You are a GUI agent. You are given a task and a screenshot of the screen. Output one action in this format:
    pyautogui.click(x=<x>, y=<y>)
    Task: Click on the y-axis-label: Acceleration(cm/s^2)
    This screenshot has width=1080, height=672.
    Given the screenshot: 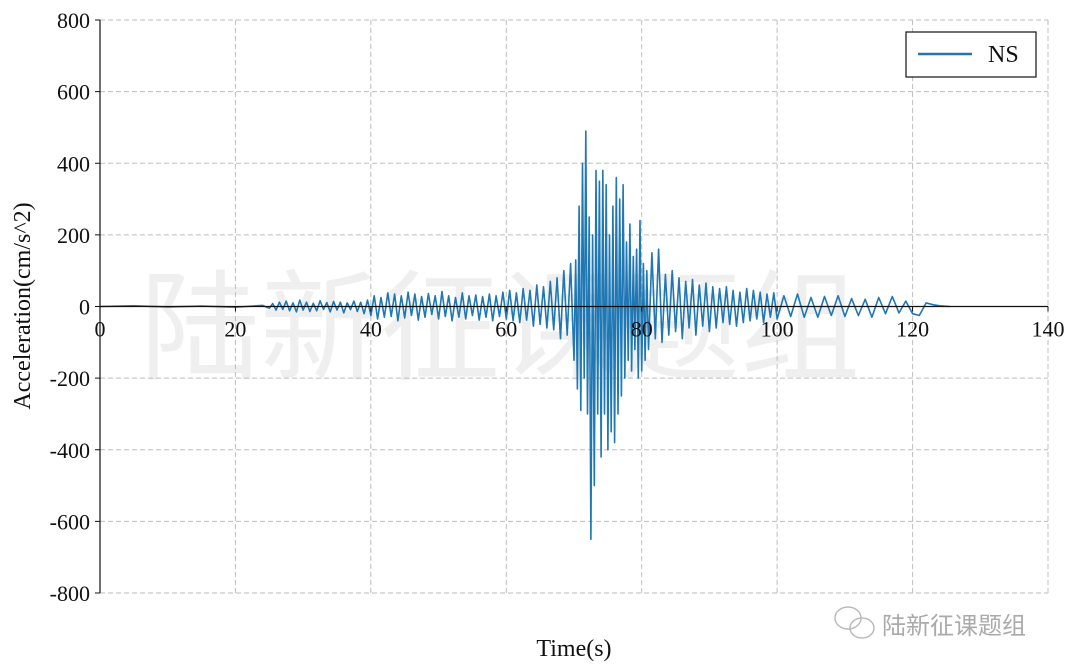 What is the action you would take?
    pyautogui.click(x=23, y=305)
    